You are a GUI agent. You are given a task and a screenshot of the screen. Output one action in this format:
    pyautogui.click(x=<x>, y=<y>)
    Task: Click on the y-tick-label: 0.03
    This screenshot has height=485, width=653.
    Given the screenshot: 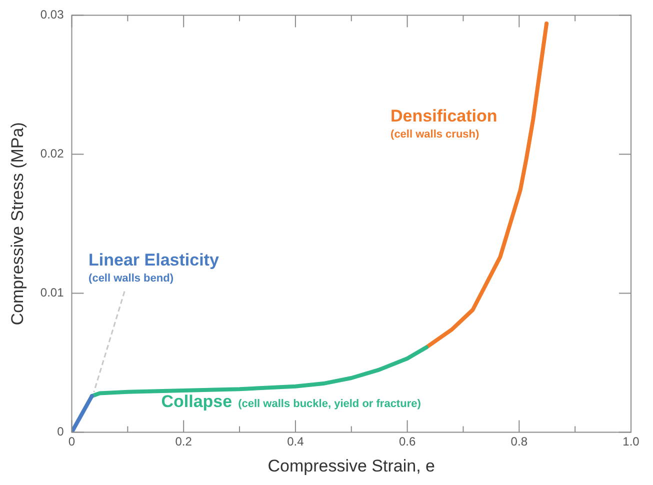 What is the action you would take?
    pyautogui.click(x=52, y=15)
    